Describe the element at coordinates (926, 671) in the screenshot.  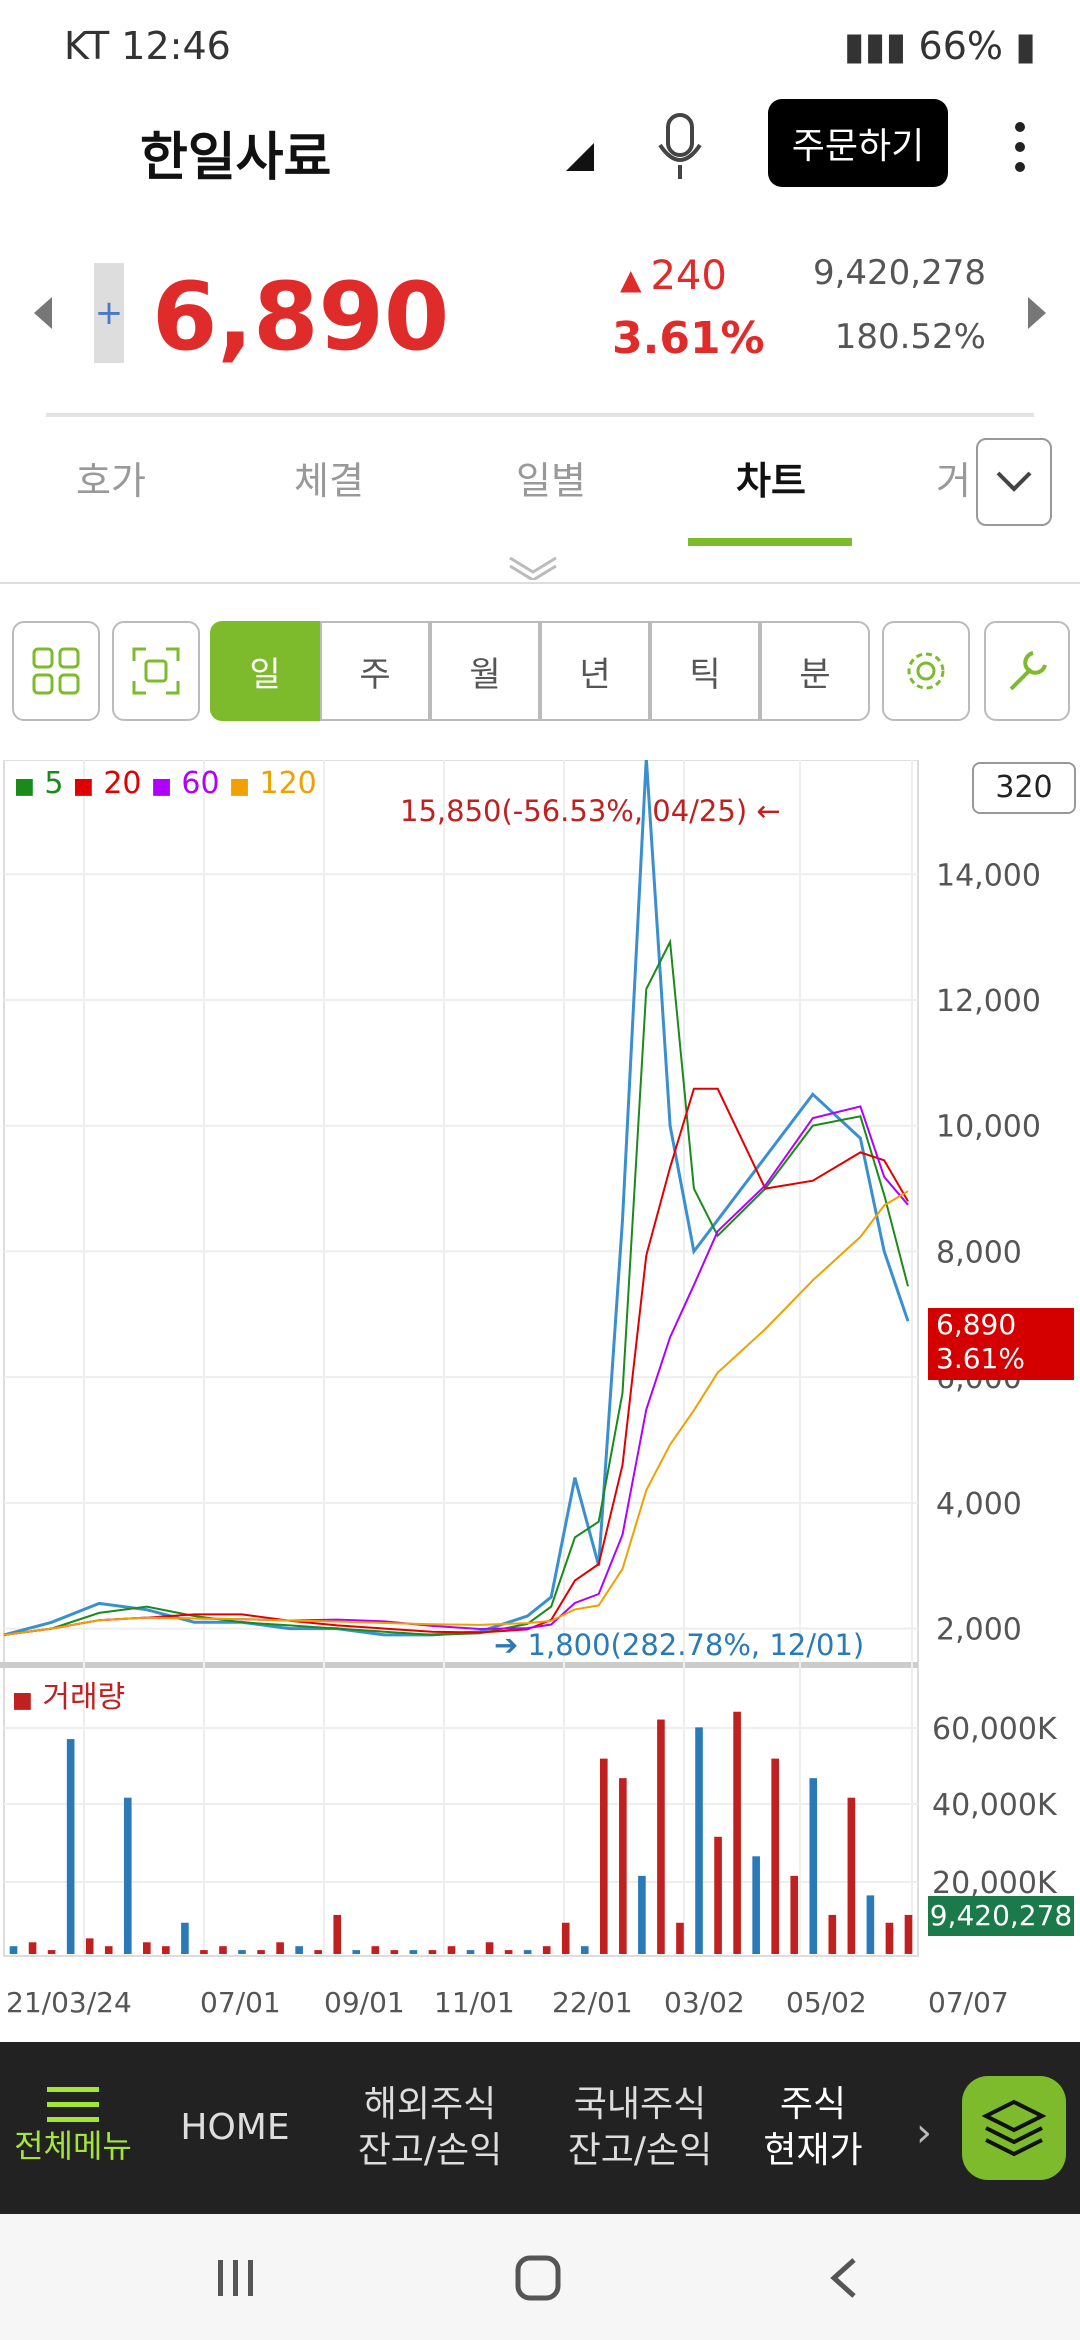
I see `settings-button` at that location.